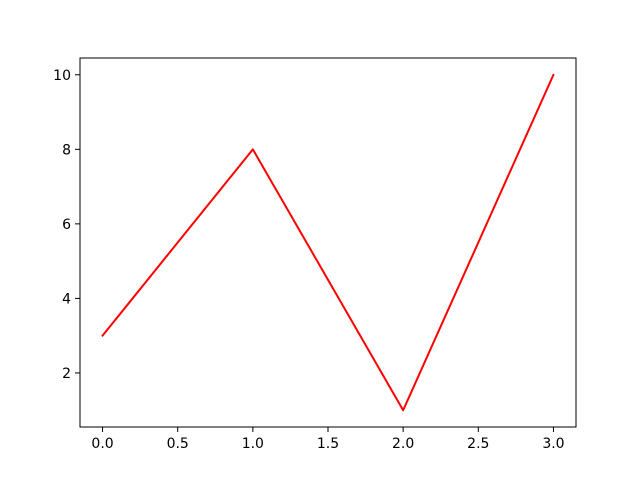  What do you see at coordinates (66, 225) in the screenshot?
I see `y-tick-label: 6` at bounding box center [66, 225].